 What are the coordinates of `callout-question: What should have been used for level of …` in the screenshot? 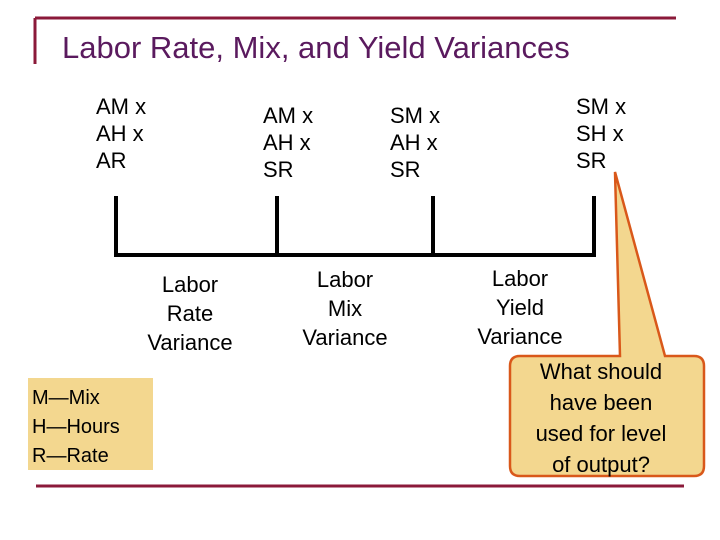 It's located at (601, 418).